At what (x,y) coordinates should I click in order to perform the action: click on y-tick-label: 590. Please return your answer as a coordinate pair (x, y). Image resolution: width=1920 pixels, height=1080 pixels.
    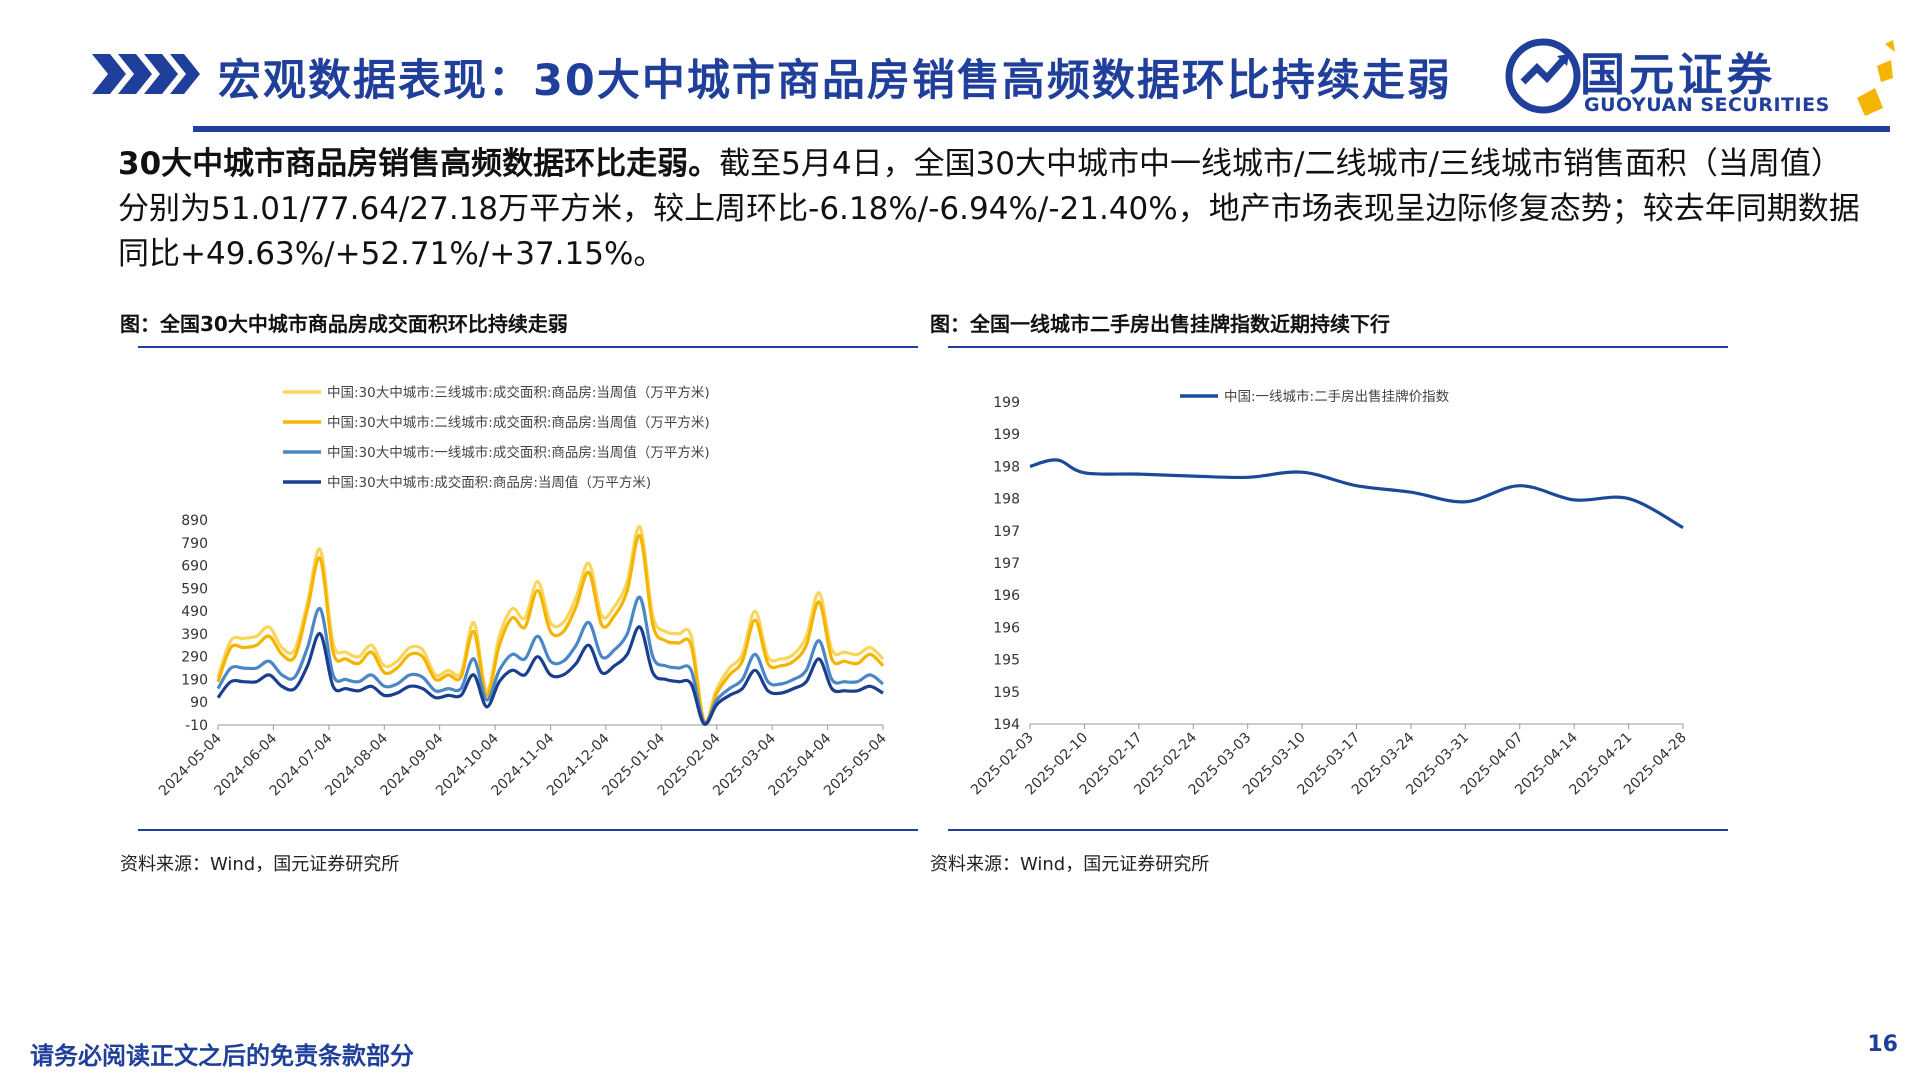
    Looking at the image, I should click on (194, 589).